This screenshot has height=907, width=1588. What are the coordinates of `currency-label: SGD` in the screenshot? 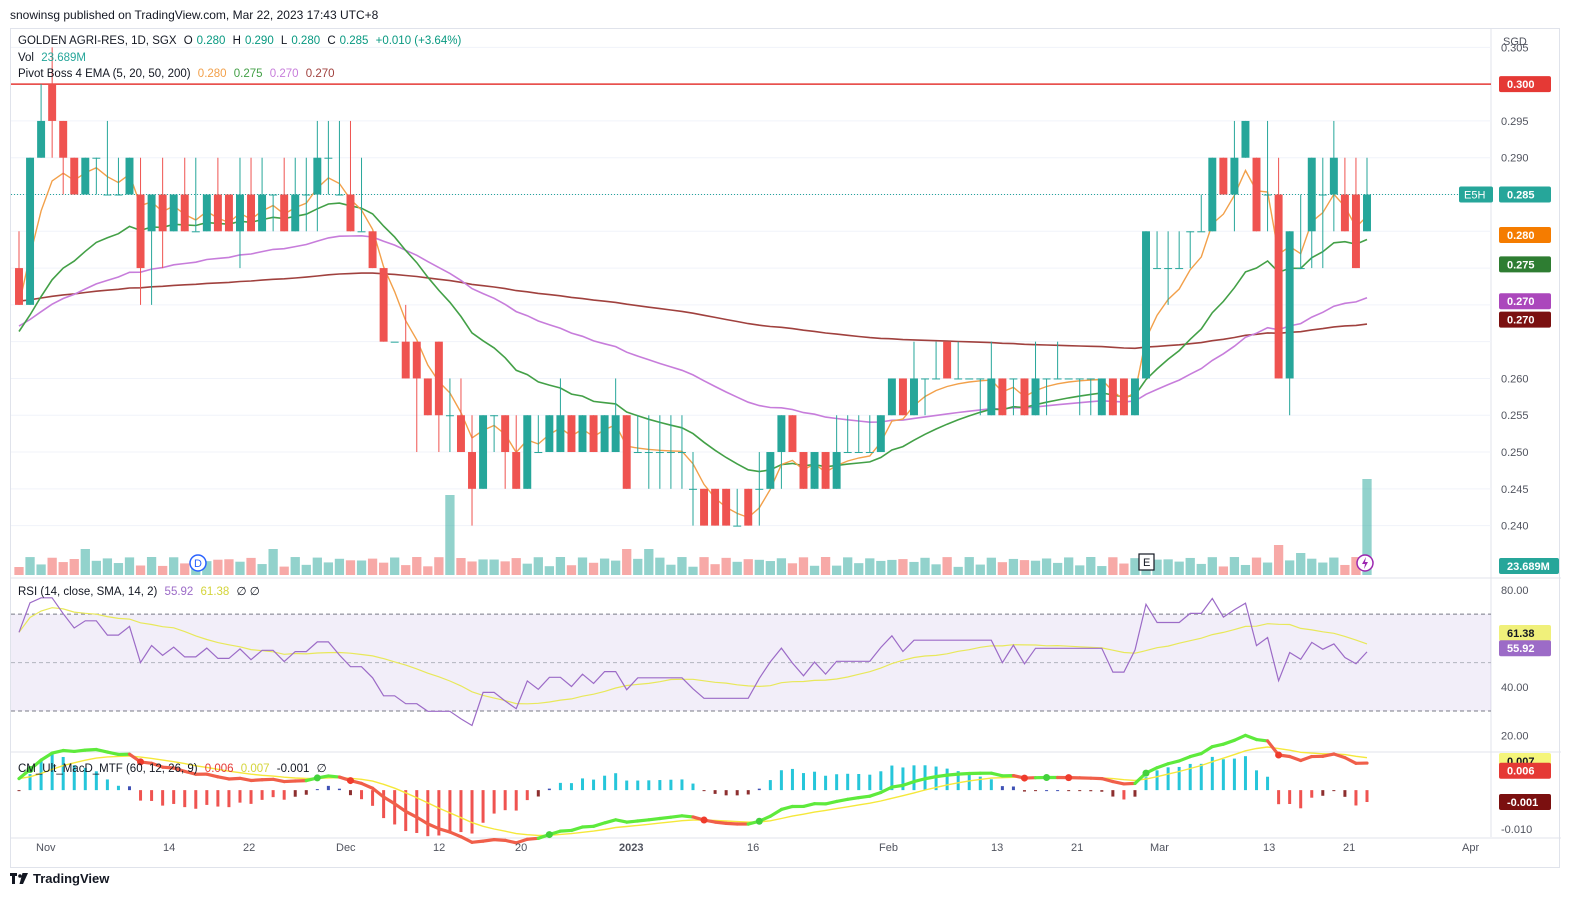 It's located at (1515, 42).